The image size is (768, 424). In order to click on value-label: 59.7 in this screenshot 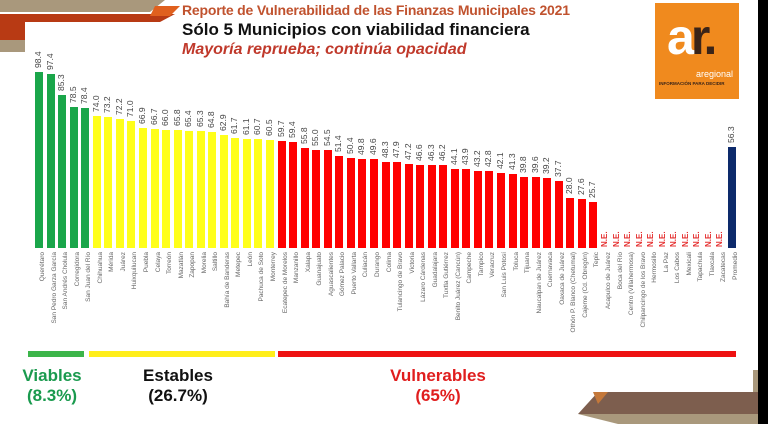, I will do `click(280, 129)`.